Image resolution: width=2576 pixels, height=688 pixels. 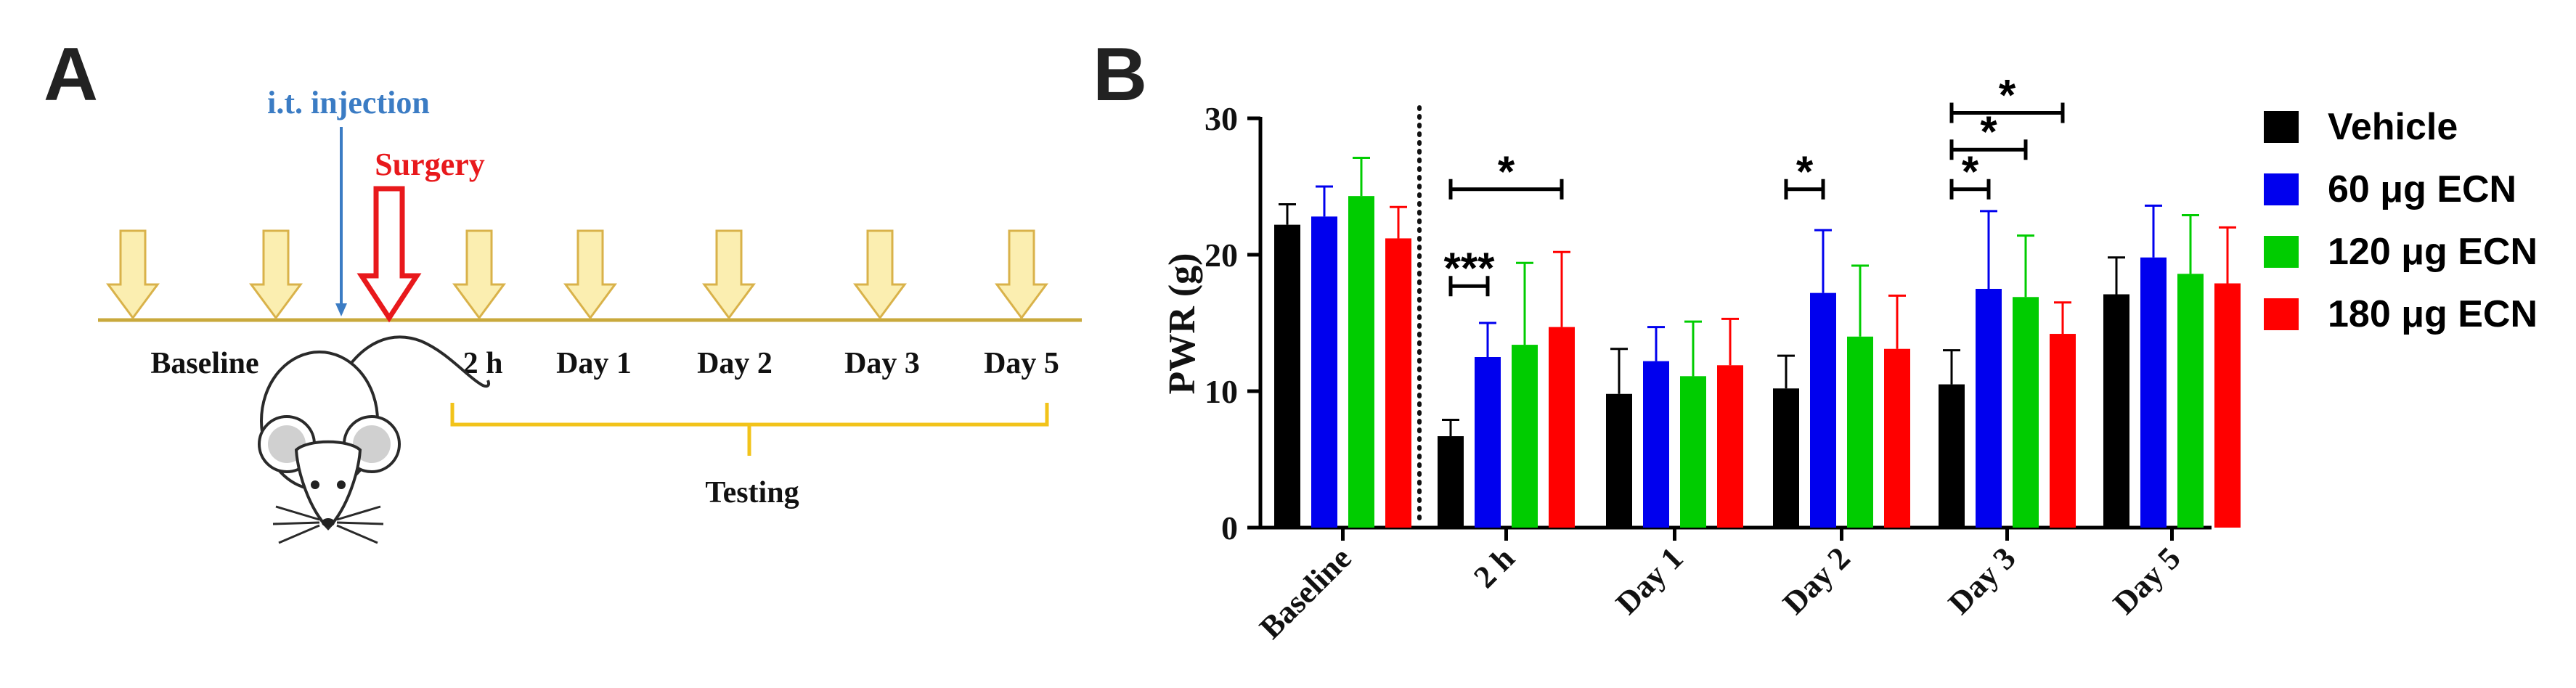 I want to click on x-tick-label-day-3: Day 3, so click(x=1982, y=580).